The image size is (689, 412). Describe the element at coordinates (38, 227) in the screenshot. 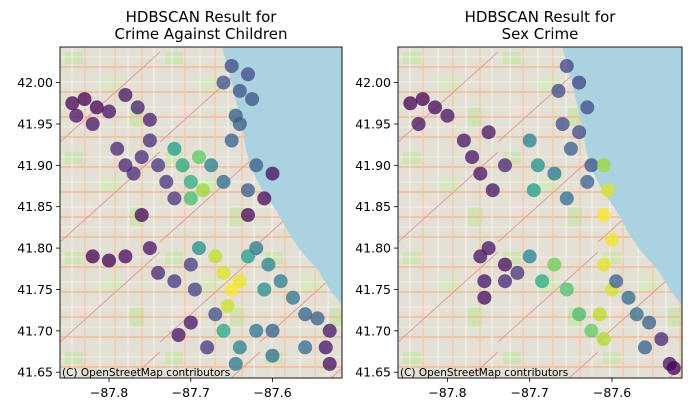

I see `y-axis: 41.65 41.70 41.75 41.80 41.85 41.90 41.95 42.00` at that location.